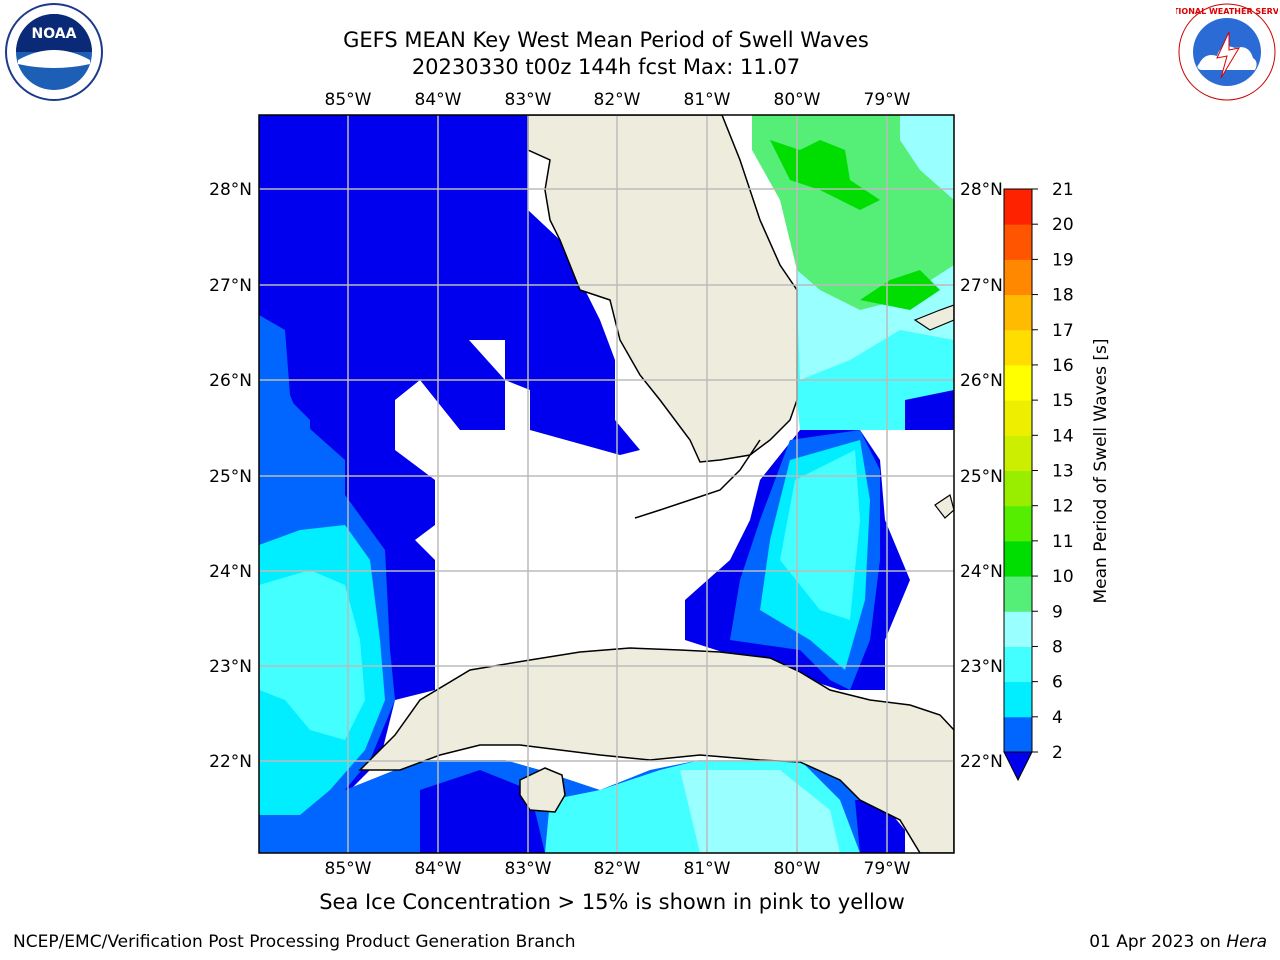 The width and height of the screenshot is (1280, 960). I want to click on colorbar-tick-label: 20, so click(1063, 225).